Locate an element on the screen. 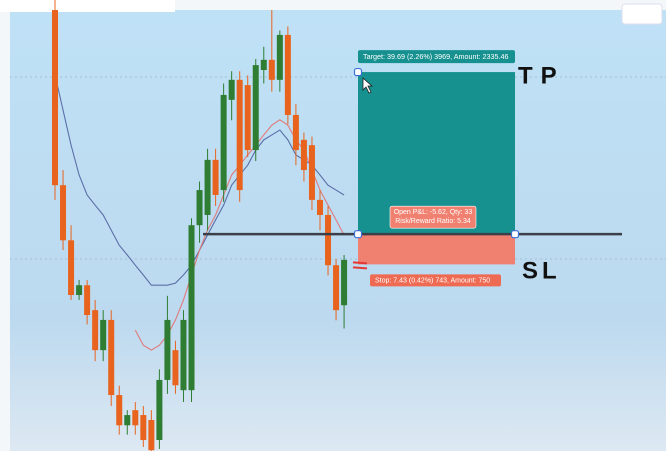 This screenshot has height=451, width=666. tp-annotation: TP is located at coordinates (541, 75).